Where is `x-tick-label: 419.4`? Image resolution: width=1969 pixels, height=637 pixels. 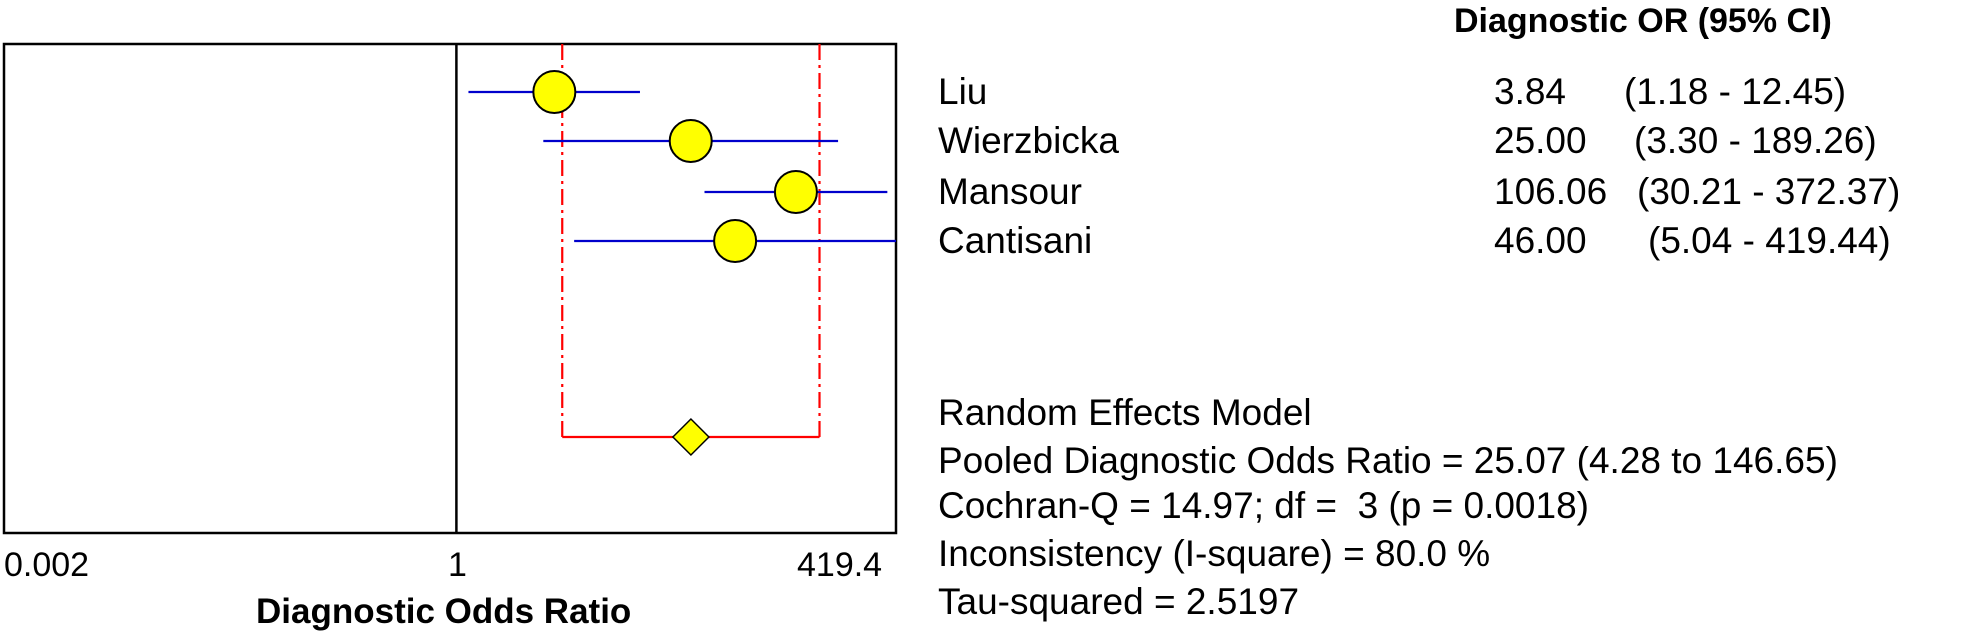
x-tick-label: 419.4 is located at coordinates (840, 565).